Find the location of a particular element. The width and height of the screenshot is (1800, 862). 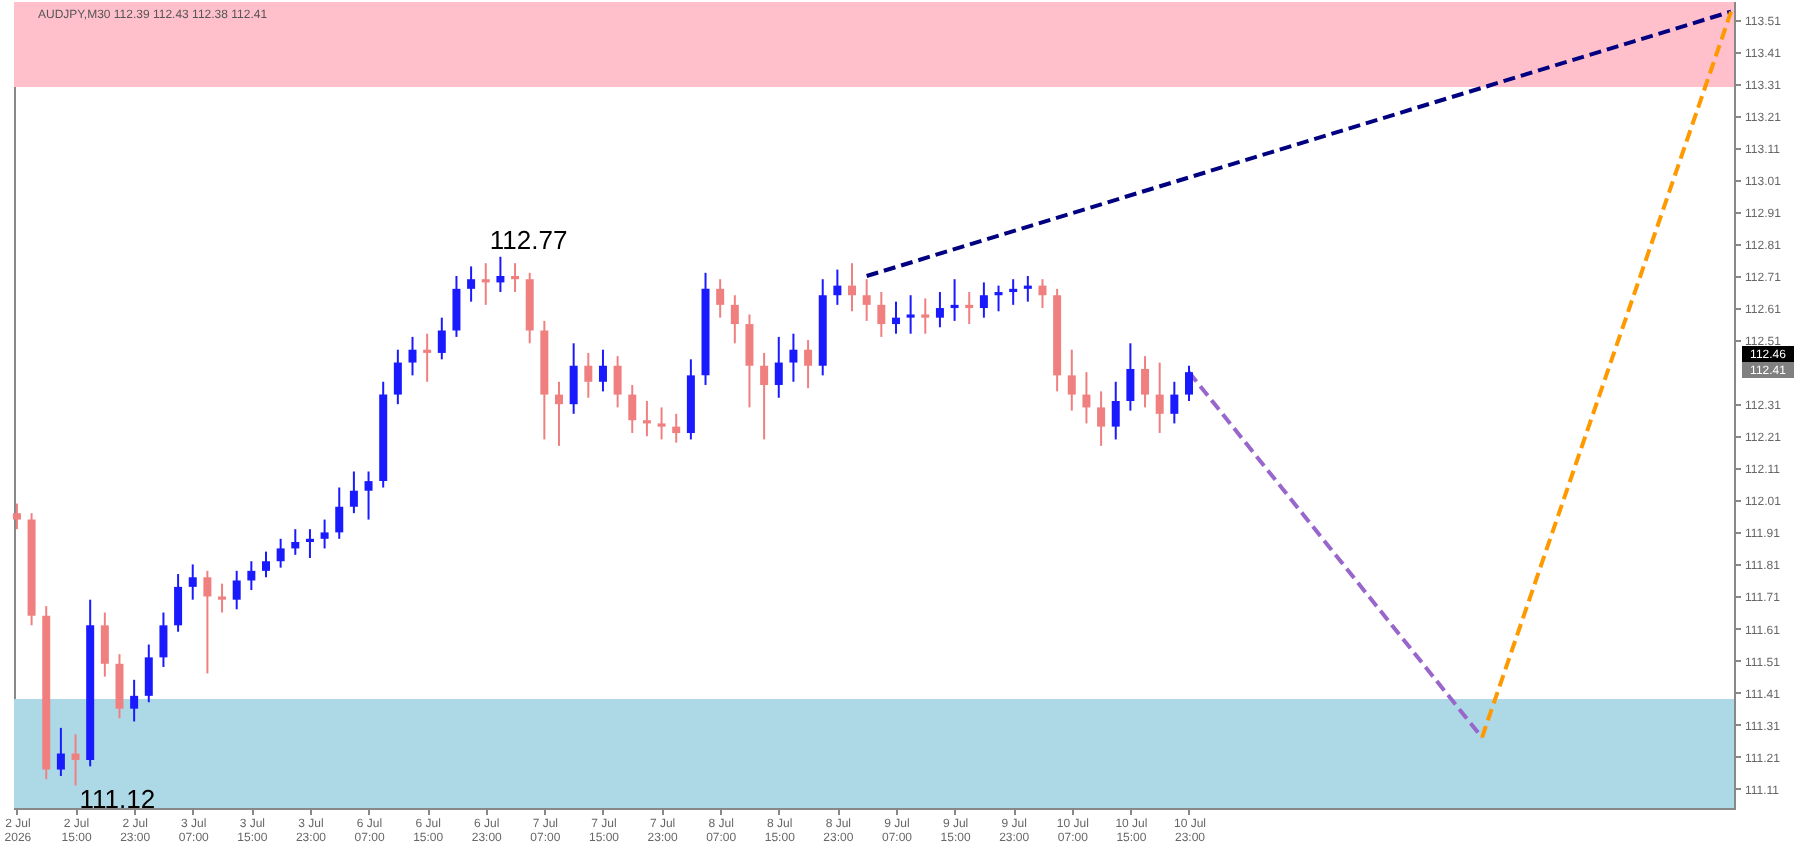

annotation: 111.12 is located at coordinates (117, 798).